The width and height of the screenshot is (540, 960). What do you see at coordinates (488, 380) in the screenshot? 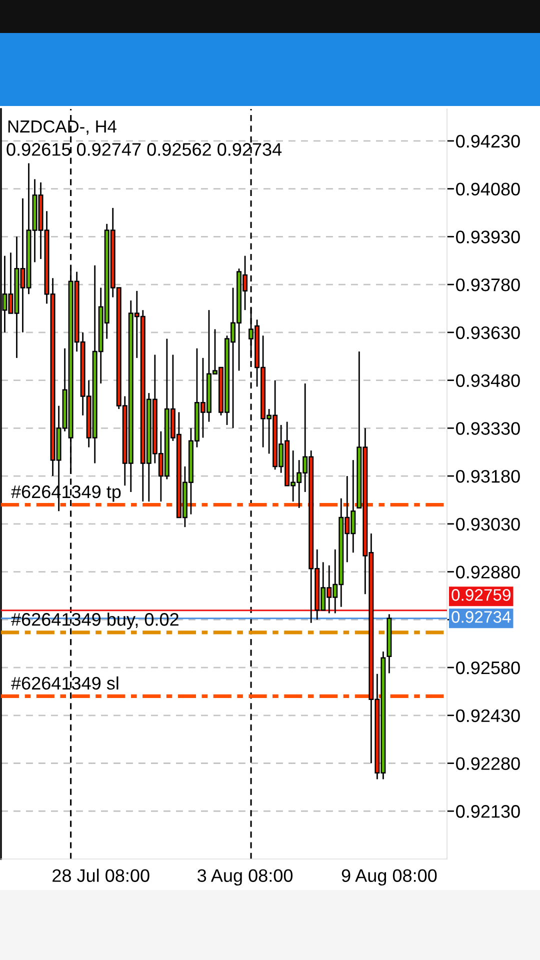
I see `y-tick-label: 0.93480` at bounding box center [488, 380].